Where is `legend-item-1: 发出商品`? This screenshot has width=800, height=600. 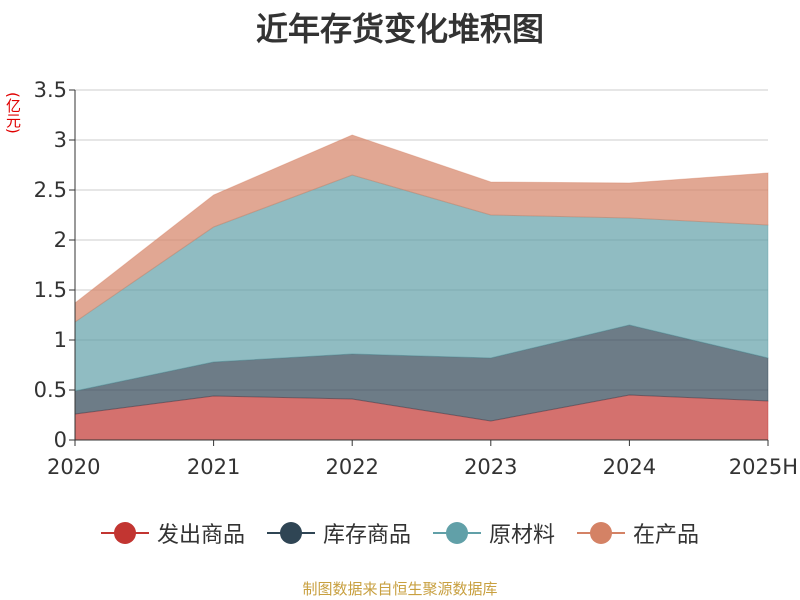 legend-item-1: 发出商品 is located at coordinates (172, 533).